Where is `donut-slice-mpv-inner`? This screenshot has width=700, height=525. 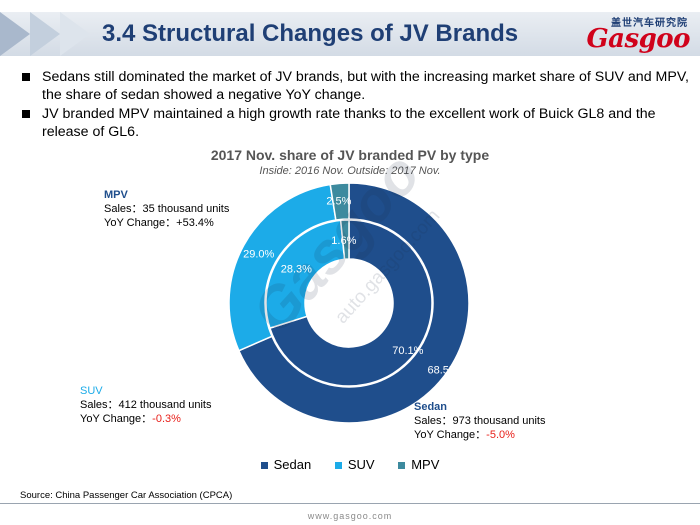 donut-slice-mpv-inner is located at coordinates (344, 240).